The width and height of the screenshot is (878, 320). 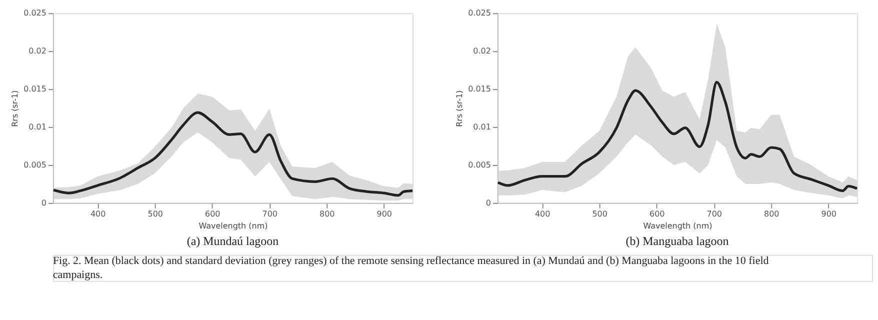 I want to click on text: (b) Manguaba lagoon, so click(x=677, y=241).